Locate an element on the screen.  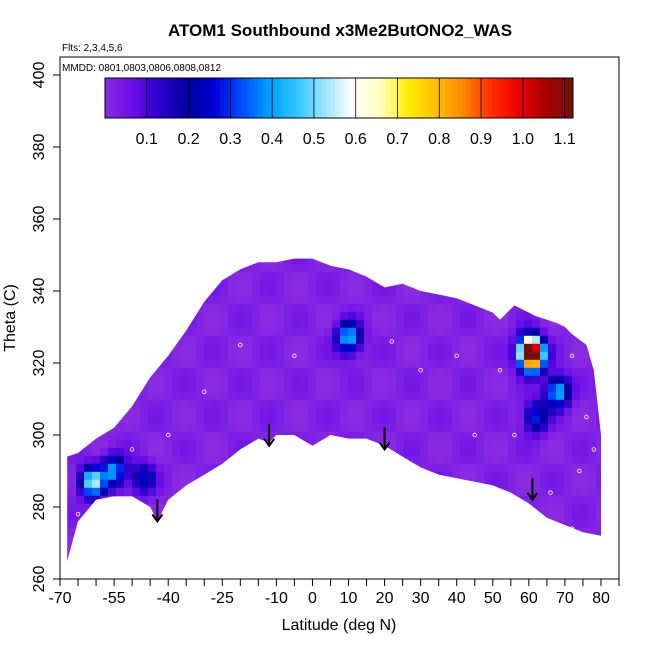
sample-point is located at coordinates (132, 449).